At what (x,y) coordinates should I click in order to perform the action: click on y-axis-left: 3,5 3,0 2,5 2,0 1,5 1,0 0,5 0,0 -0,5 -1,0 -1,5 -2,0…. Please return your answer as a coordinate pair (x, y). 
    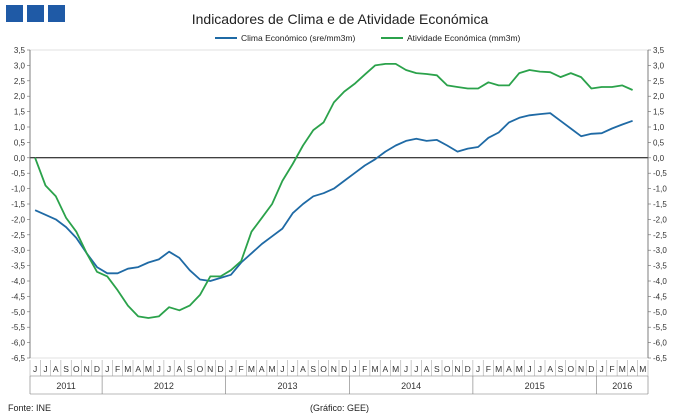
    Looking at the image, I should click on (21, 204).